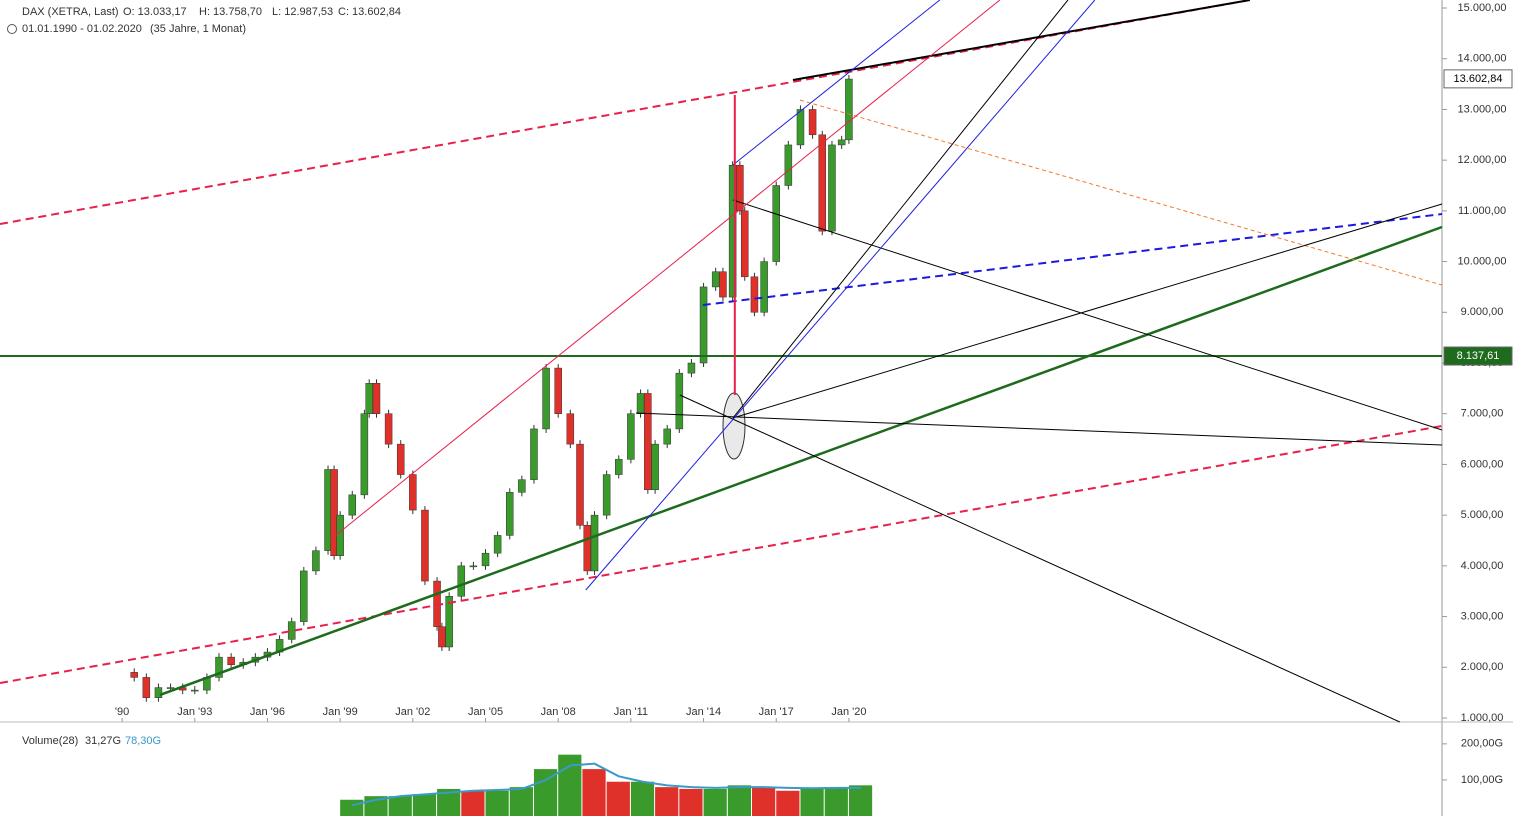 This screenshot has width=1513, height=821. What do you see at coordinates (1482, 464) in the screenshot?
I see `y-tick-label: 6.000,00` at bounding box center [1482, 464].